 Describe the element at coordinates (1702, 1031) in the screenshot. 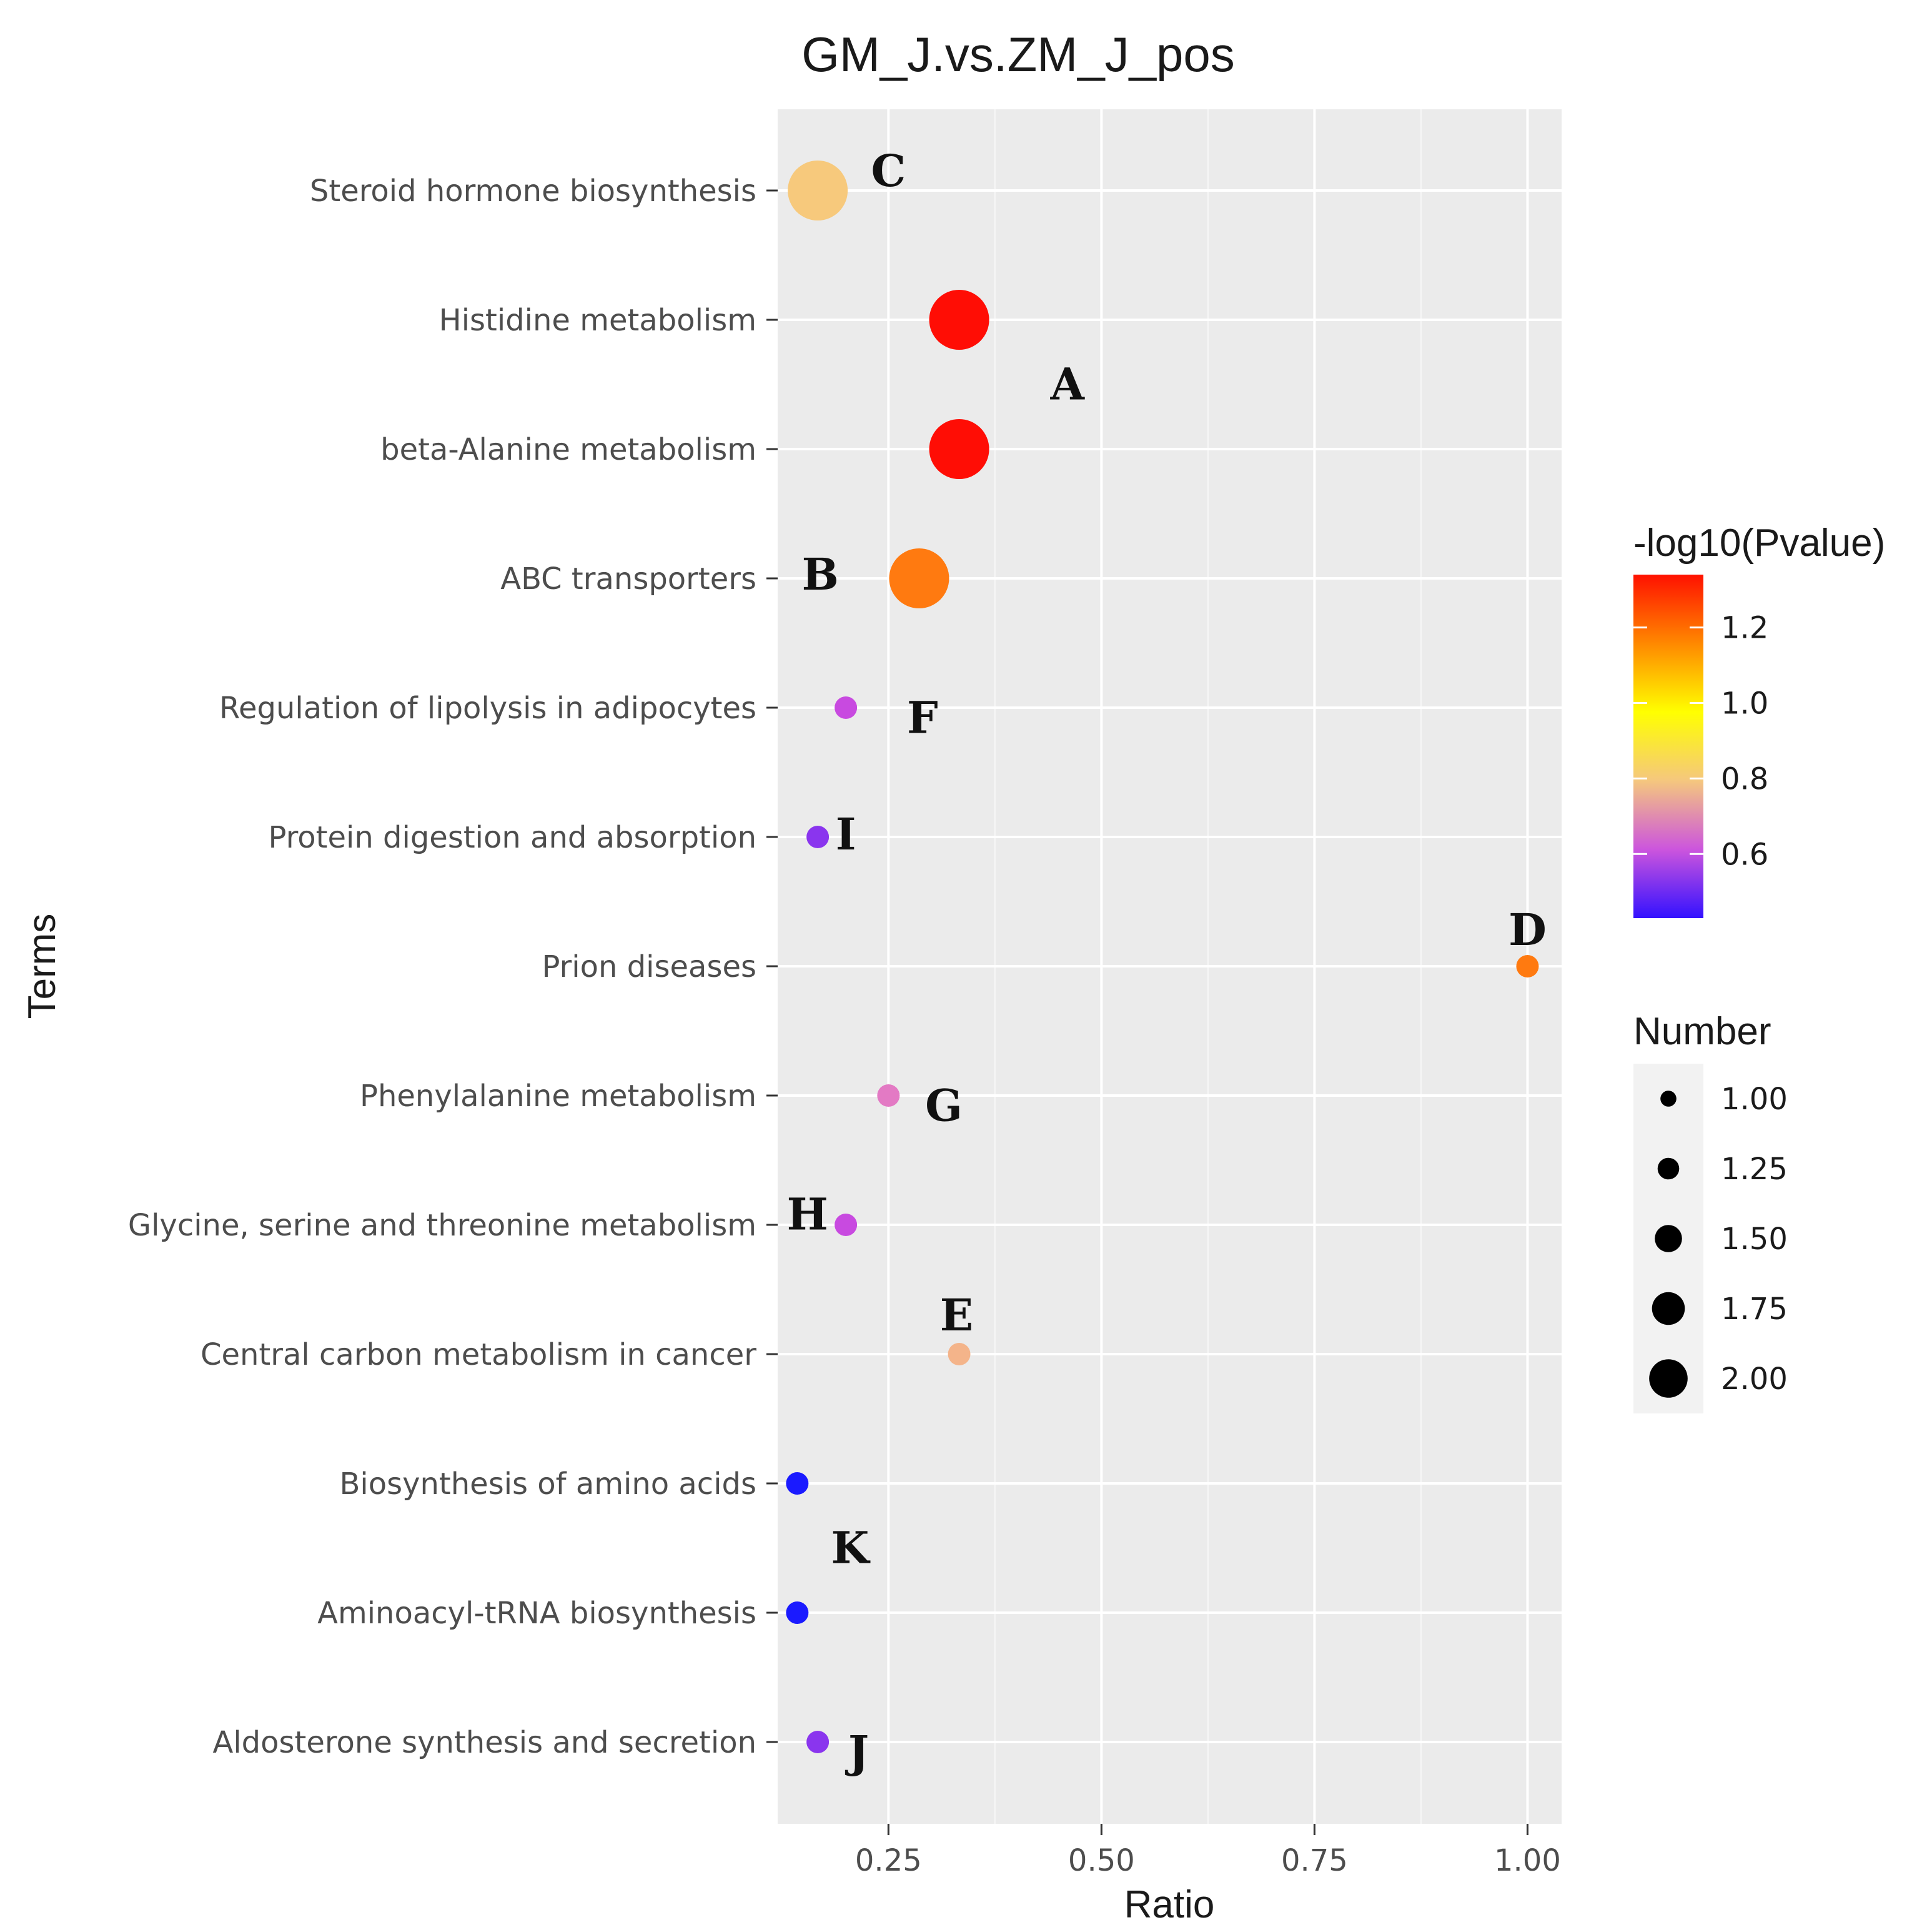

I see `size-legend-title: Number` at that location.